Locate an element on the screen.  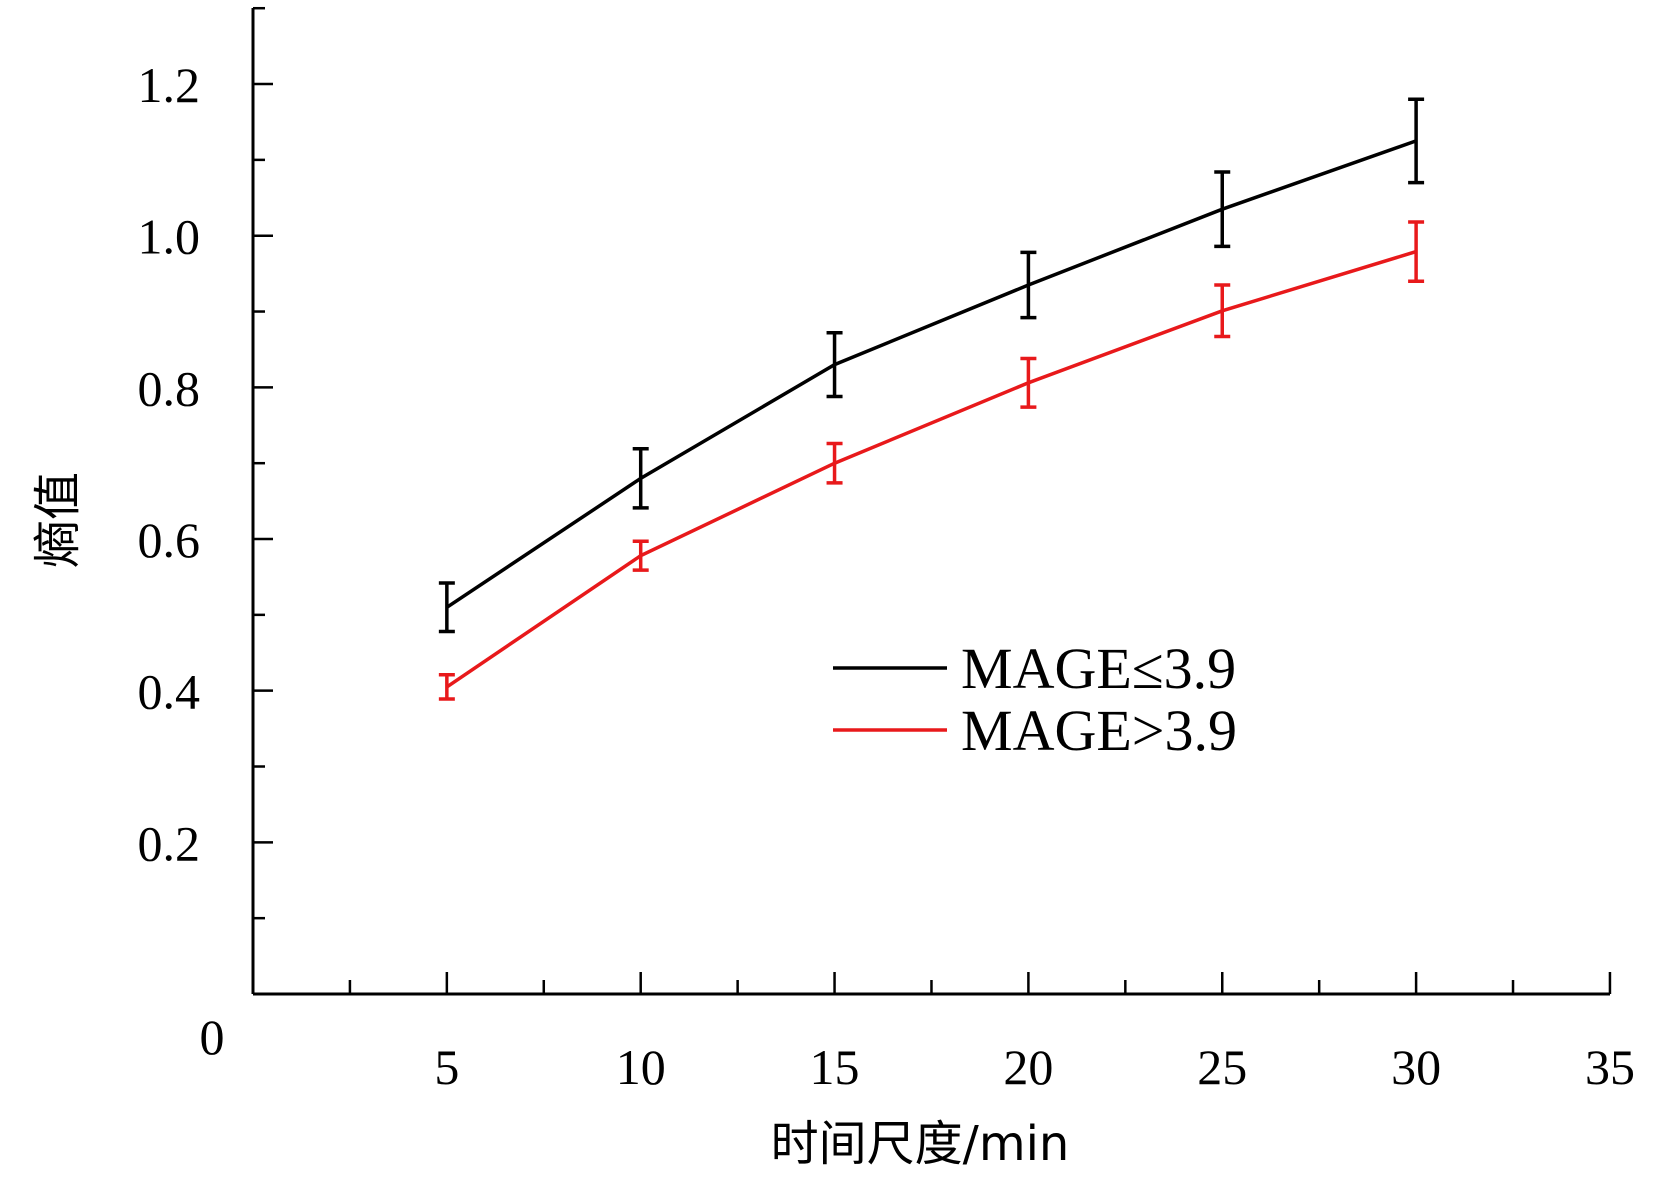
y-tick-label: 0.8 is located at coordinates (169, 388).